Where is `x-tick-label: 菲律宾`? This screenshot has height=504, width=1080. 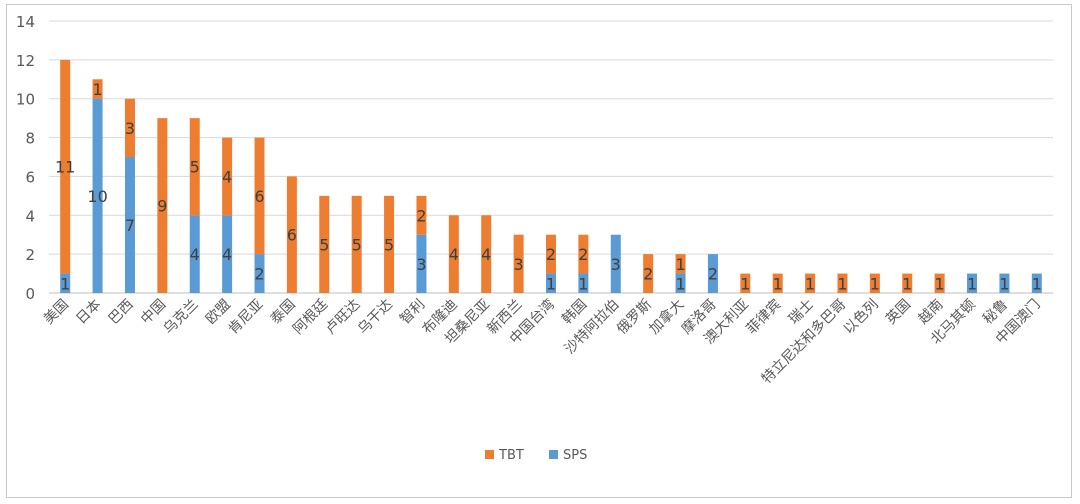 x-tick-label: 菲律宾 is located at coordinates (764, 317).